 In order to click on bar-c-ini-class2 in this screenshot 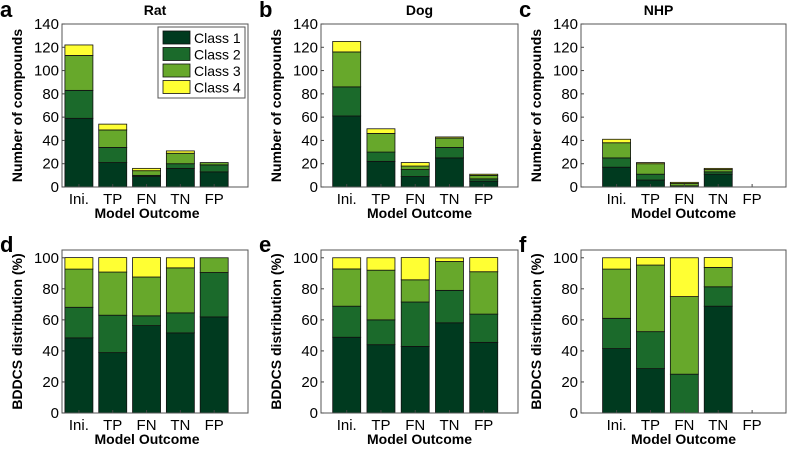, I will do `click(616, 162)`.